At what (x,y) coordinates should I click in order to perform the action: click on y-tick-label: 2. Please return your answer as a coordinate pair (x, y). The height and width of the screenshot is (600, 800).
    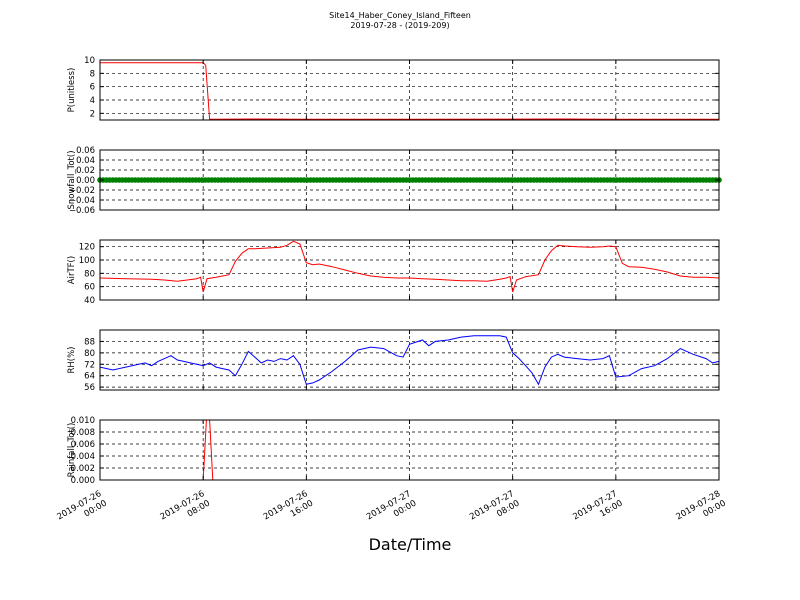
    Looking at the image, I should click on (92, 114).